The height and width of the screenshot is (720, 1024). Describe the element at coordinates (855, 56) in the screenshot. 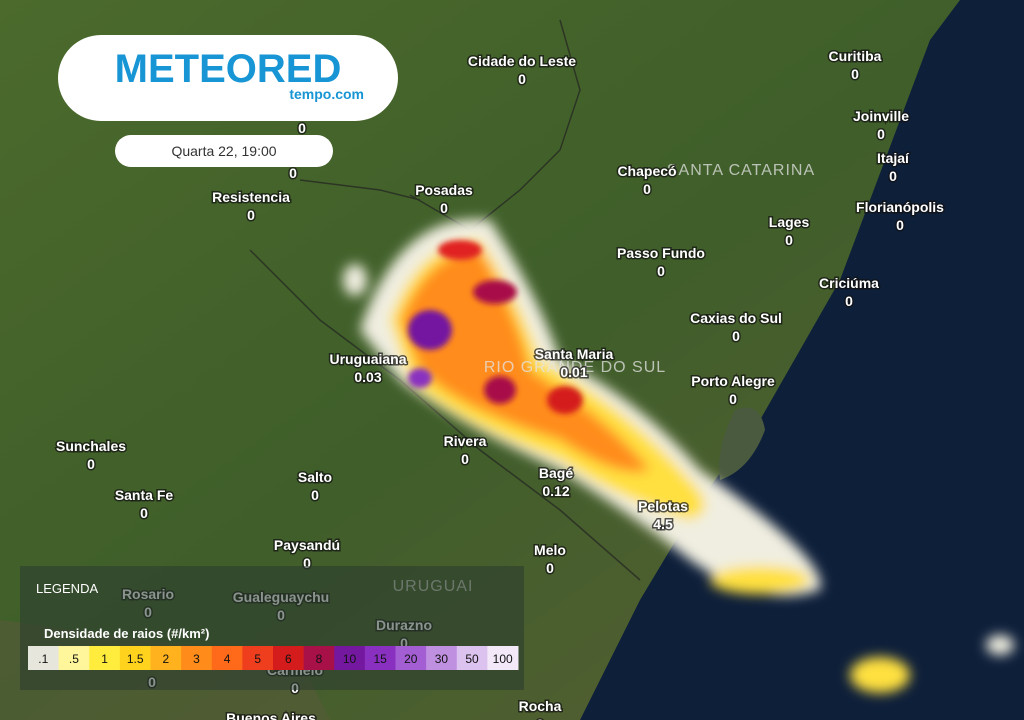

I see `city-name: Curitiba` at that location.